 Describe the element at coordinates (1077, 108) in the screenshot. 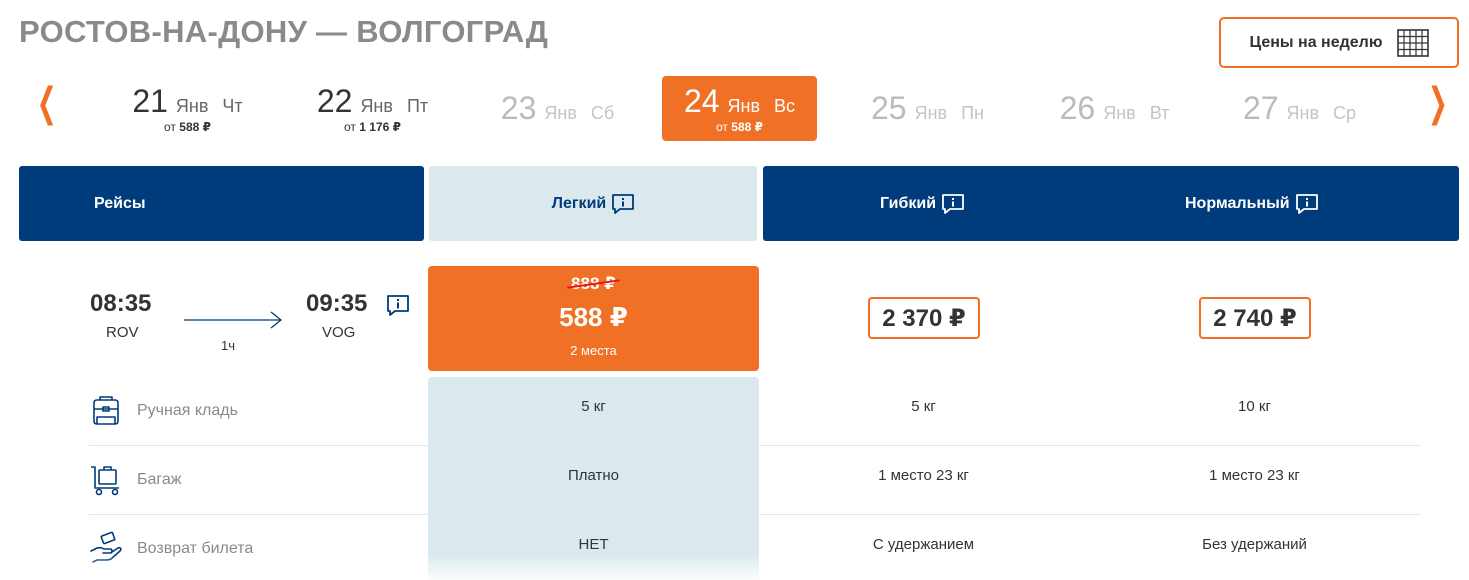

I see `date-day: 26` at that location.